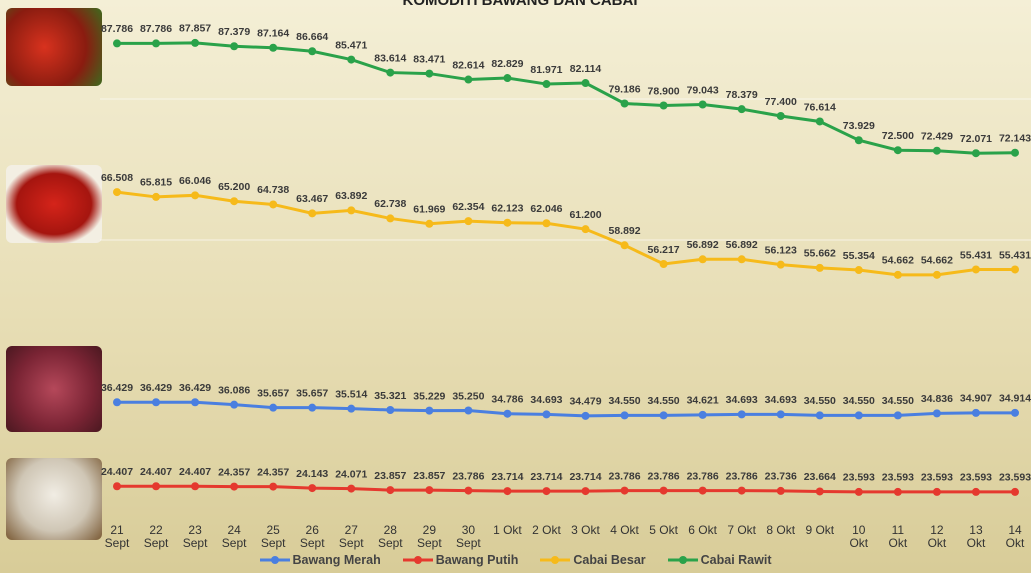 The height and width of the screenshot is (573, 1031). I want to click on x-tick-label: 3 Okt, so click(585, 530).